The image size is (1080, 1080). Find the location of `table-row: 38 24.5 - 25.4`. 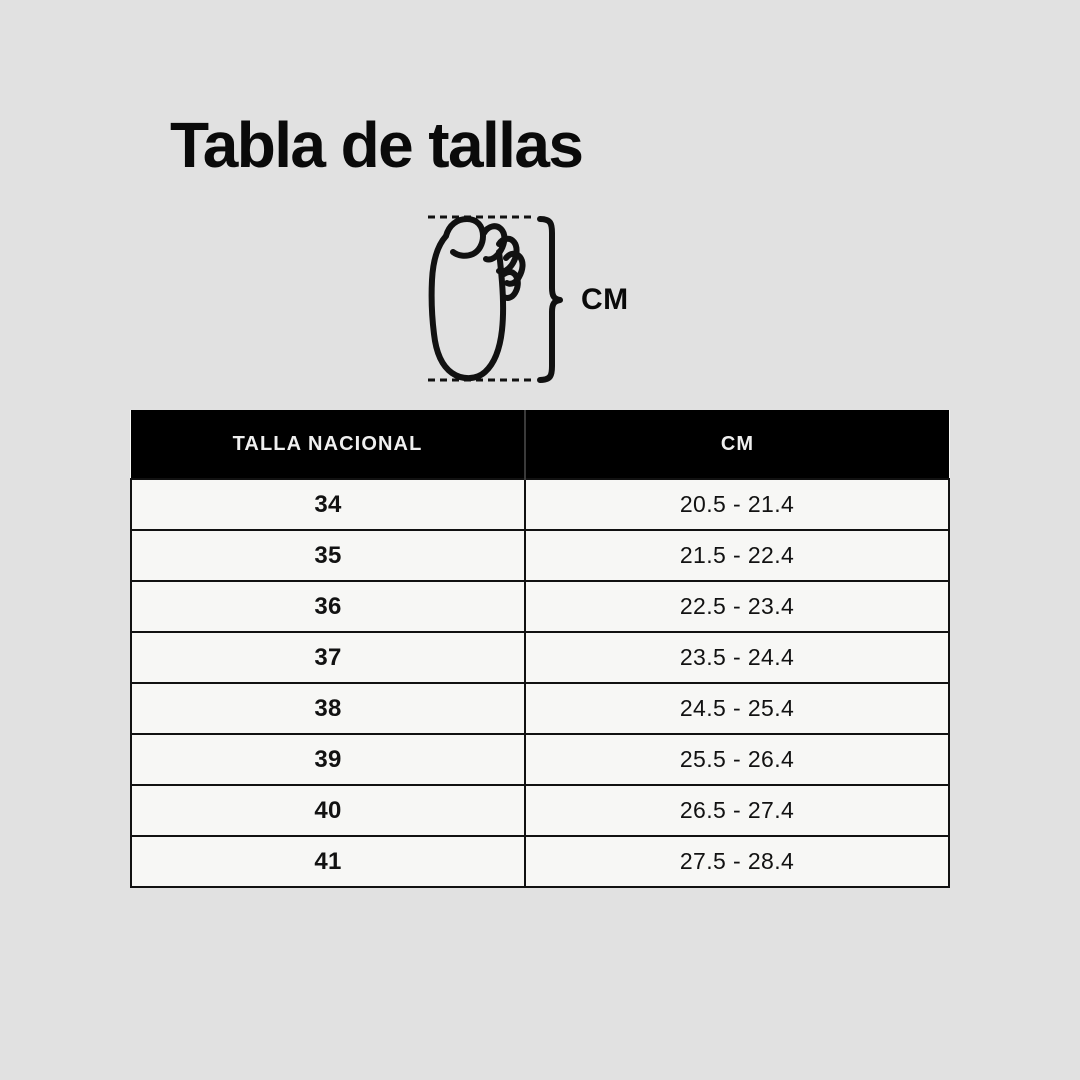

table-row: 38 24.5 - 25.4 is located at coordinates (540, 708).